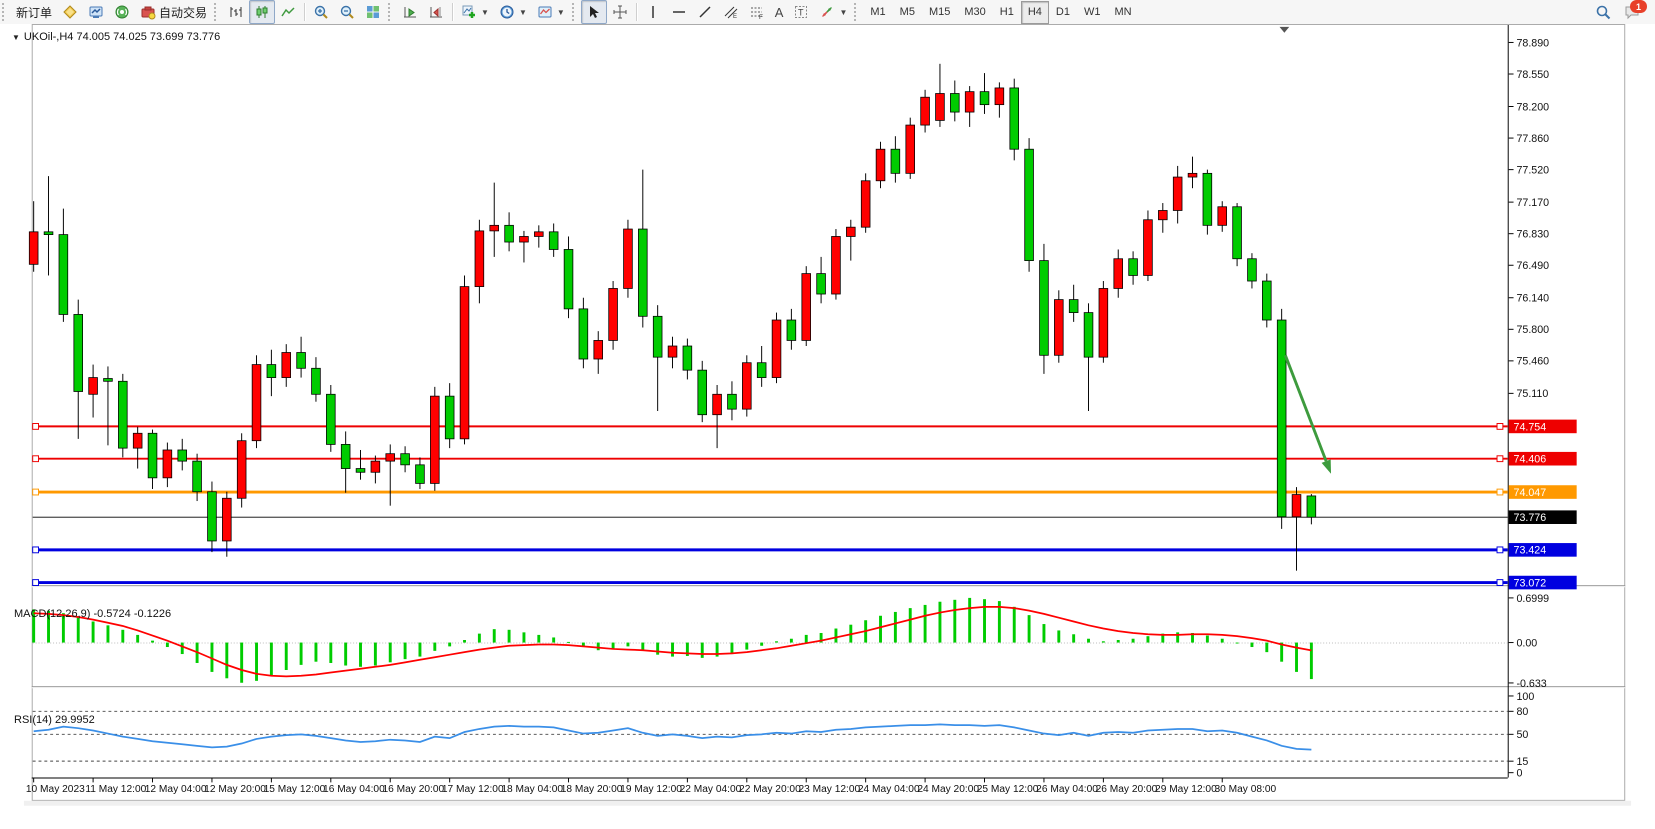 This screenshot has width=1655, height=829. Describe the element at coordinates (413, 789) in the screenshot. I see `time-tick-label: 16 May 20:00` at that location.